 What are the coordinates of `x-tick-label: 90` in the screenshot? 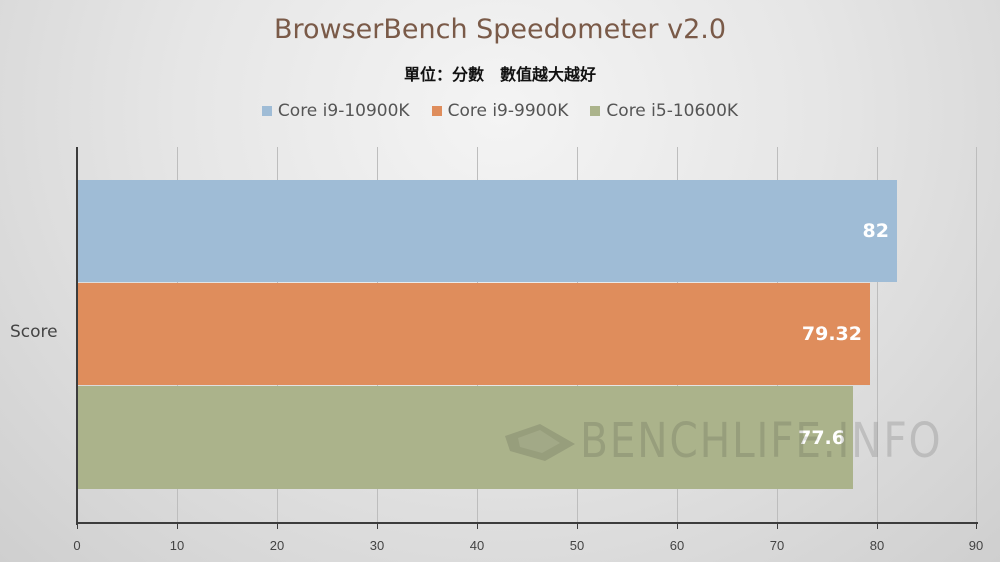 It's located at (976, 545).